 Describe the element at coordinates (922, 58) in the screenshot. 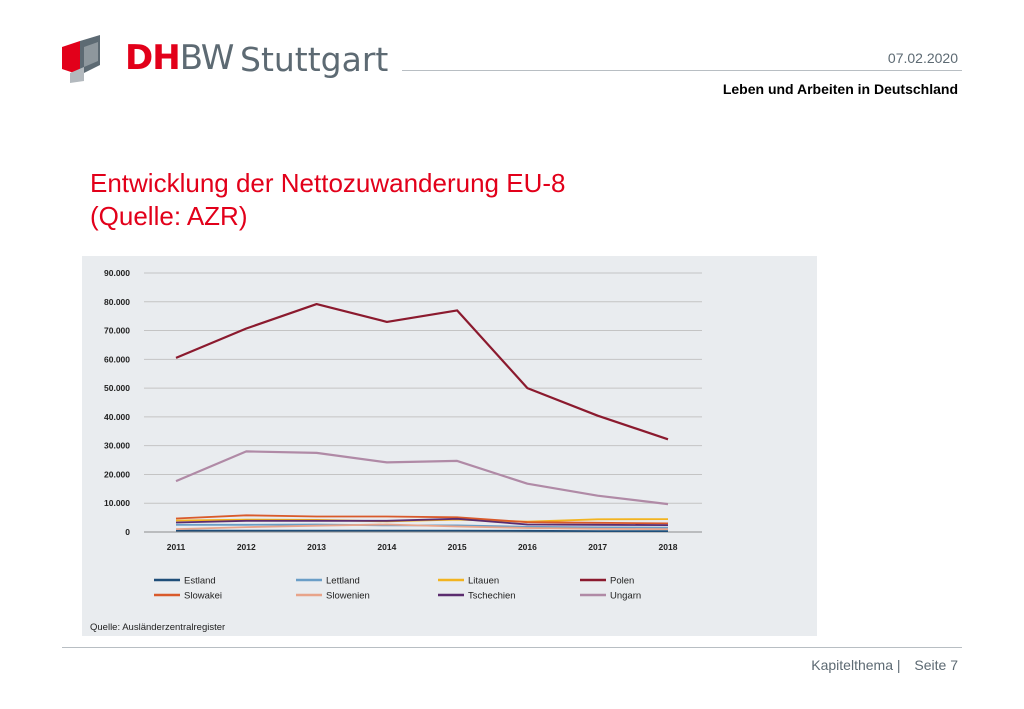

I see `slide-date: 07.02.2020` at that location.